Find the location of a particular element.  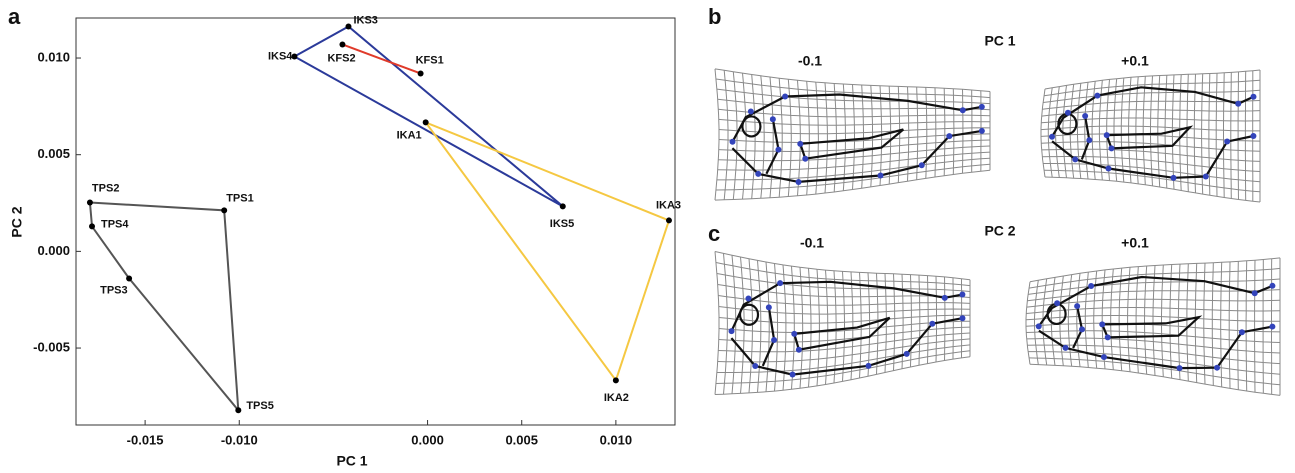

point-label: IKA3 is located at coordinates (668, 205).